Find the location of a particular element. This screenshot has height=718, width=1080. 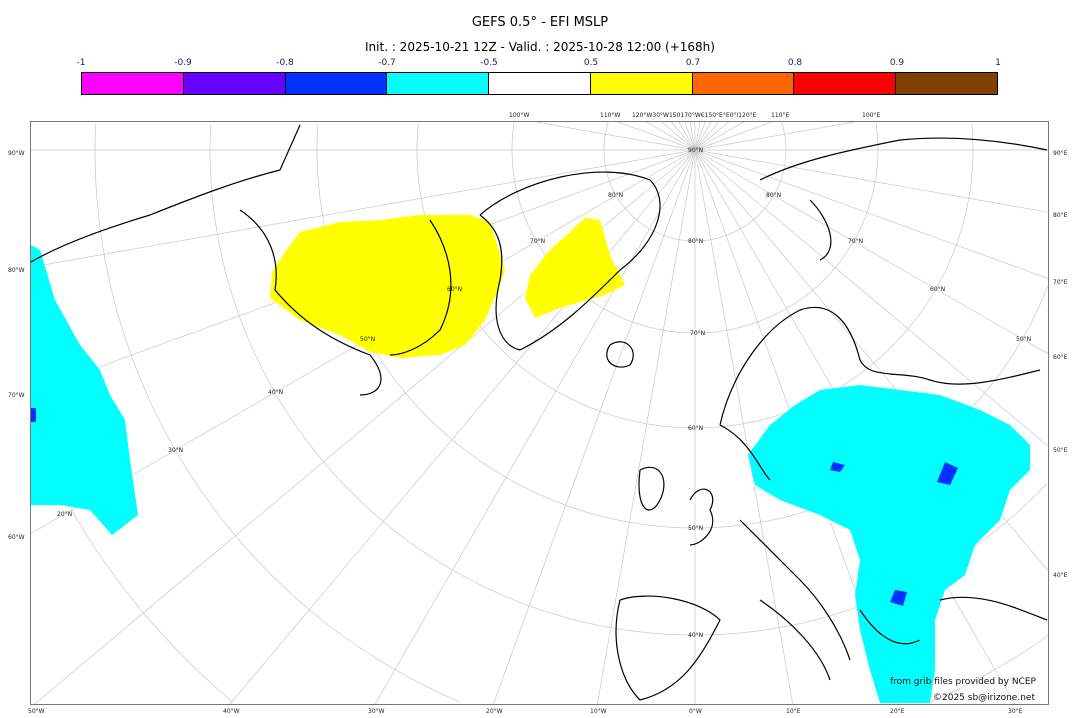

edge-label-bottom: 40°W is located at coordinates (231, 711).